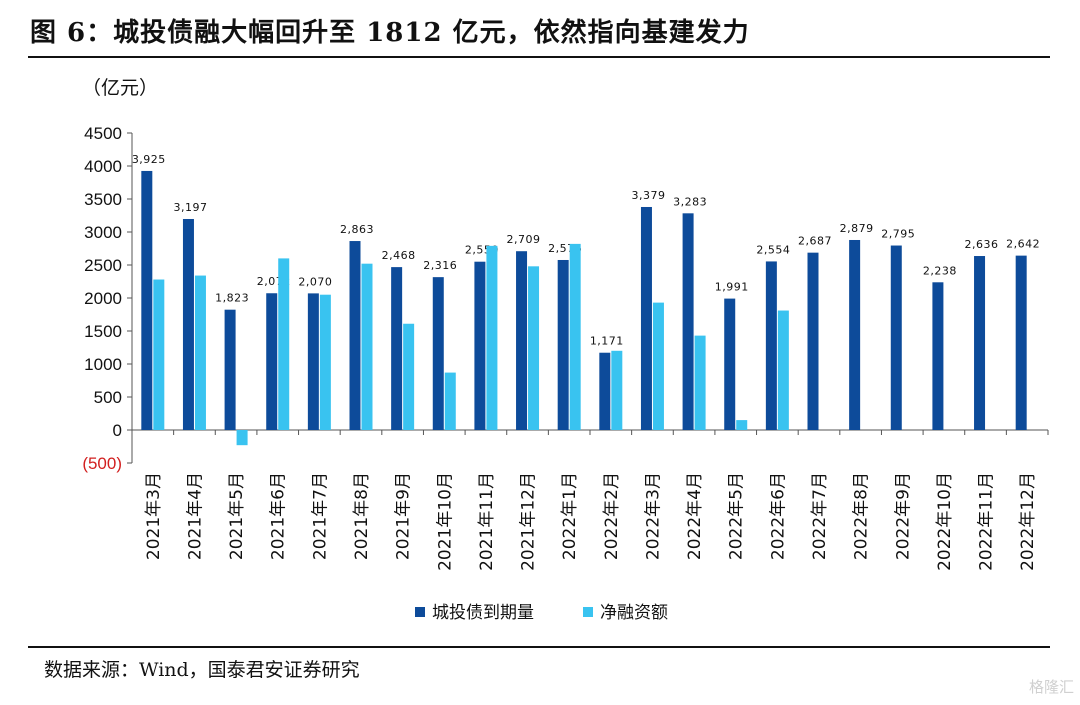 The image size is (1080, 705). I want to click on x-tick-label: 2021年10月, so click(445, 521).